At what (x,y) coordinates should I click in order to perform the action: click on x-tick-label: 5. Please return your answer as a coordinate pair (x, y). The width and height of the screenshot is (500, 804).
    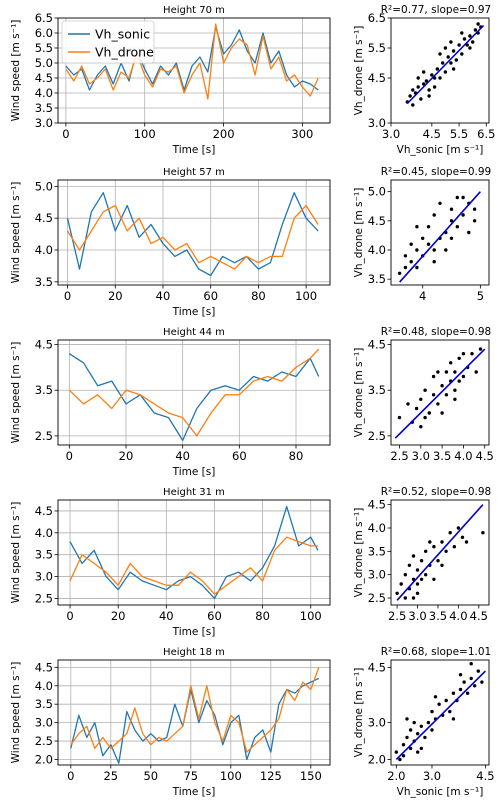
    Looking at the image, I should click on (480, 296).